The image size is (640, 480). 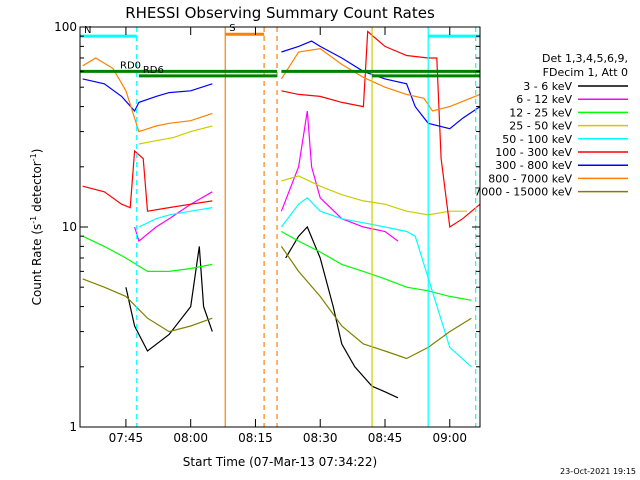 I want to click on state-bar-label-rd0: RD0, so click(x=130, y=65).